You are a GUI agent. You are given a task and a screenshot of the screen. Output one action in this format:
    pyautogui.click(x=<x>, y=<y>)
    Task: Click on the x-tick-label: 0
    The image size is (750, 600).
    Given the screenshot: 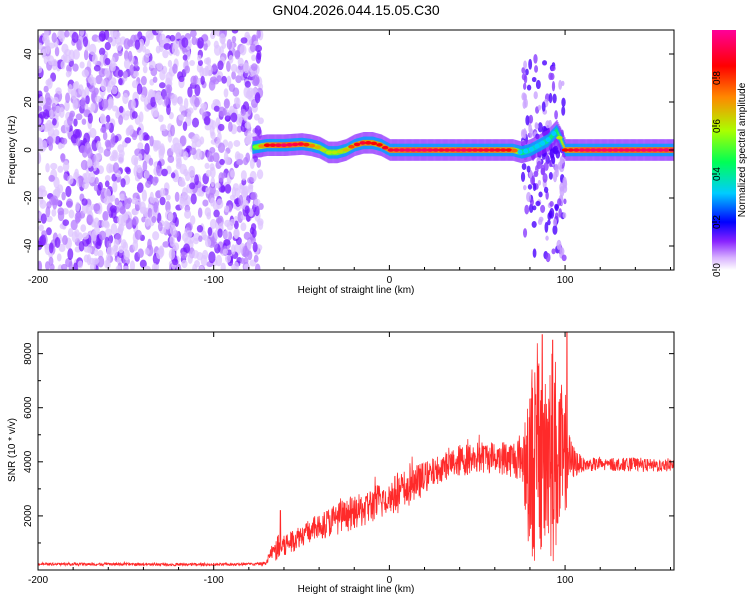 What is the action you would take?
    pyautogui.click(x=390, y=580)
    